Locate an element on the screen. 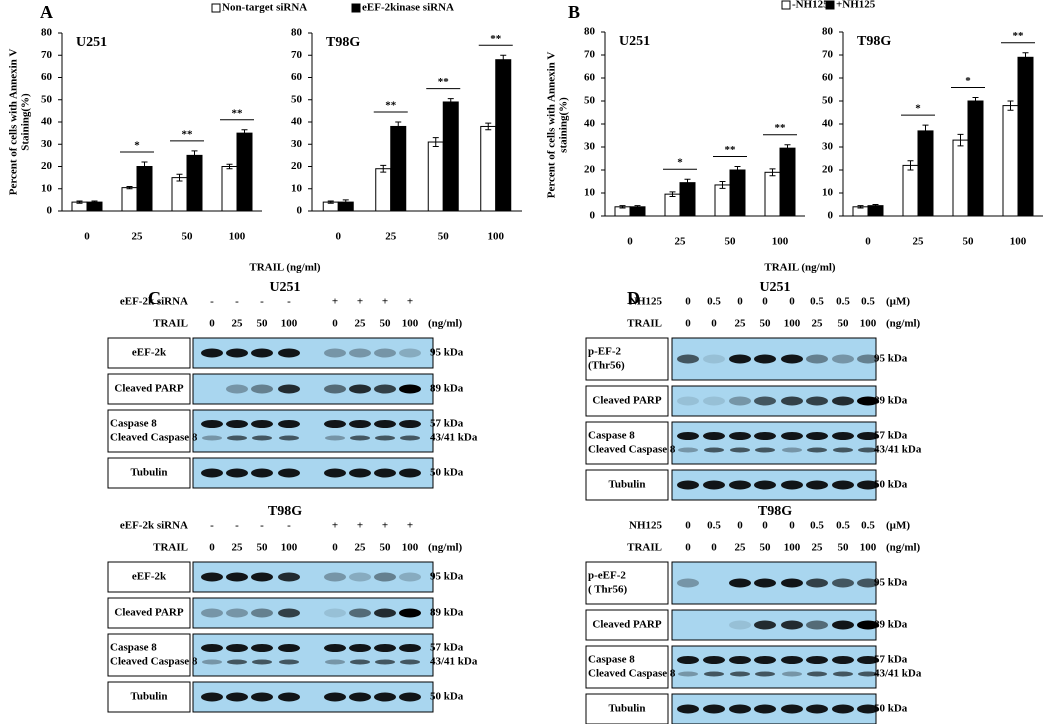 The image size is (1050, 724). chart-title: T98G is located at coordinates (343, 42).